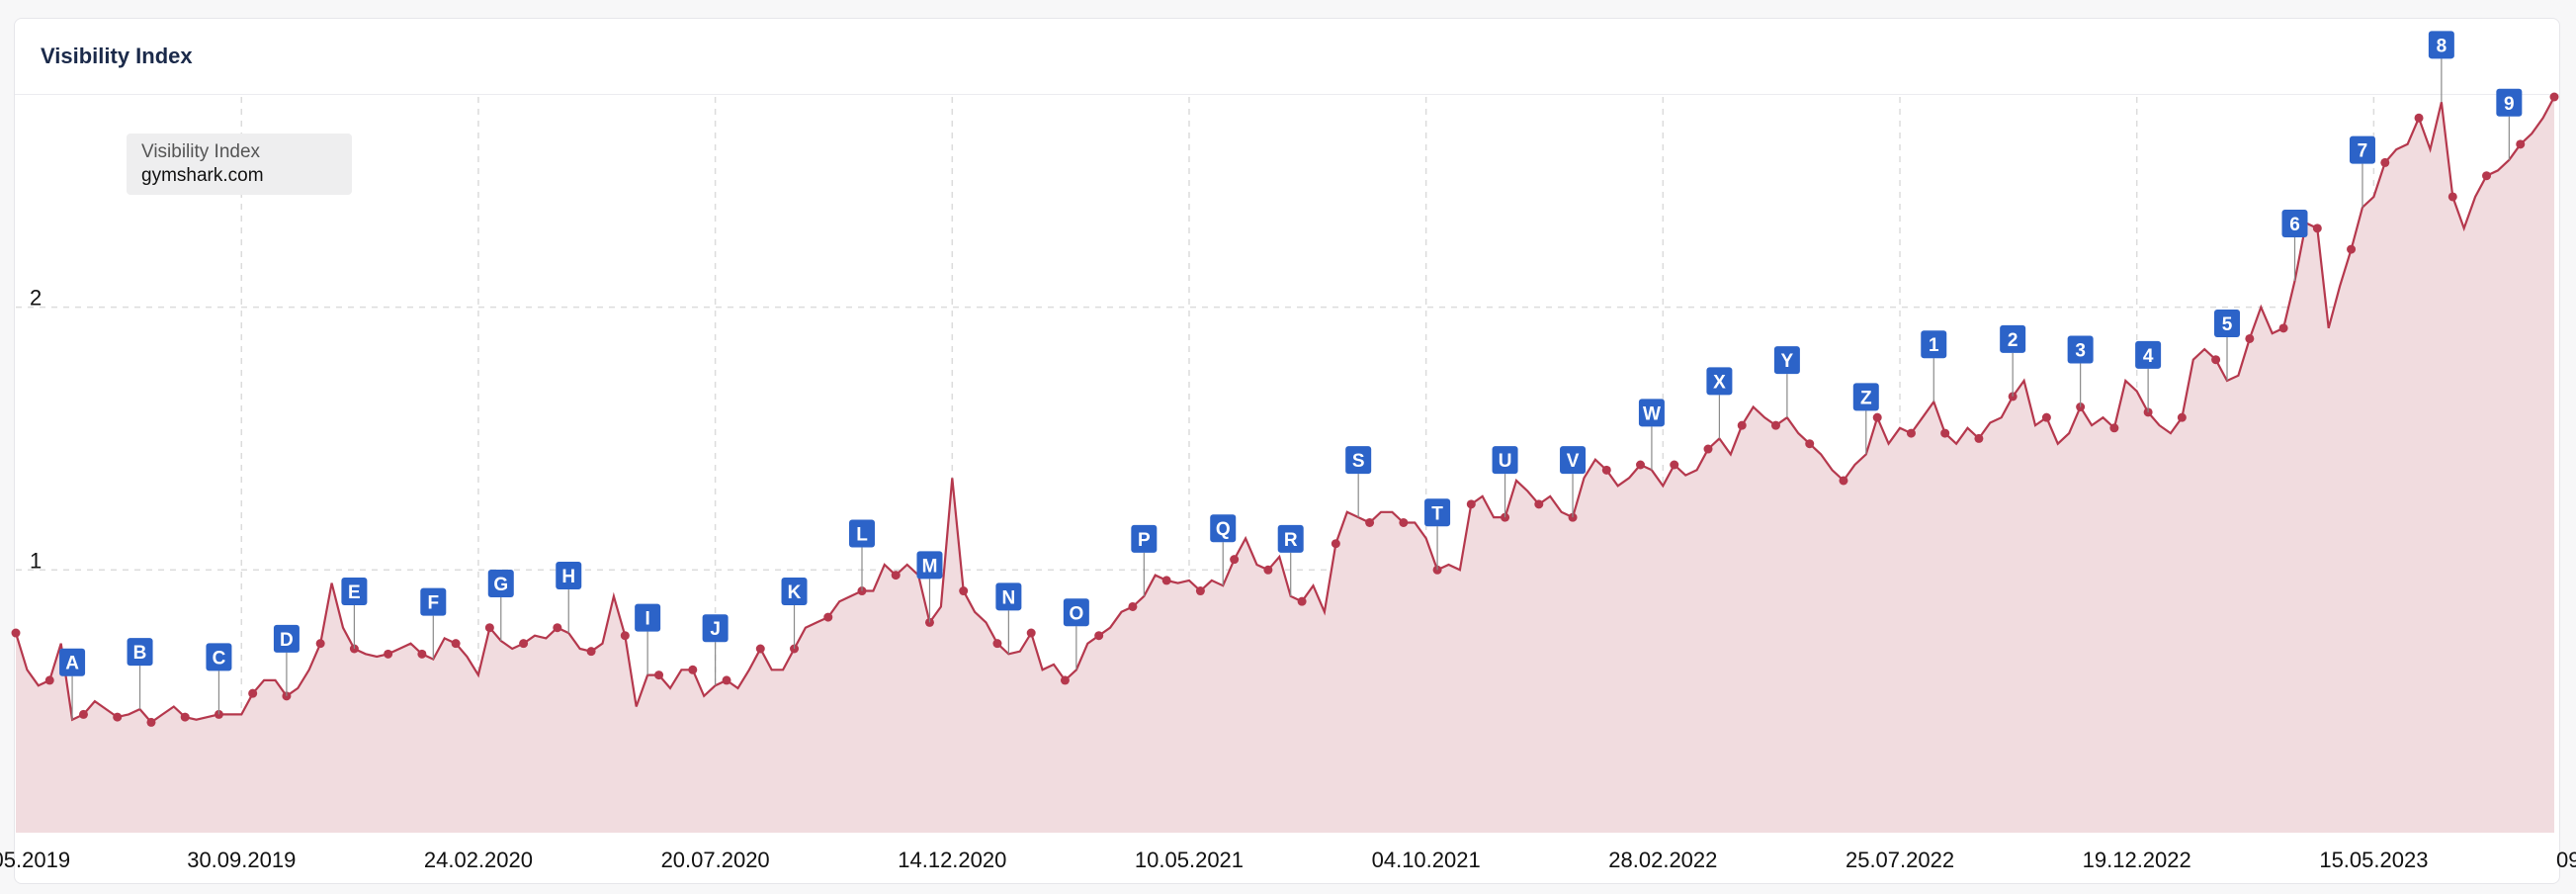  What do you see at coordinates (1426, 860) in the screenshot?
I see `x-tick-label: 04.10.2021` at bounding box center [1426, 860].